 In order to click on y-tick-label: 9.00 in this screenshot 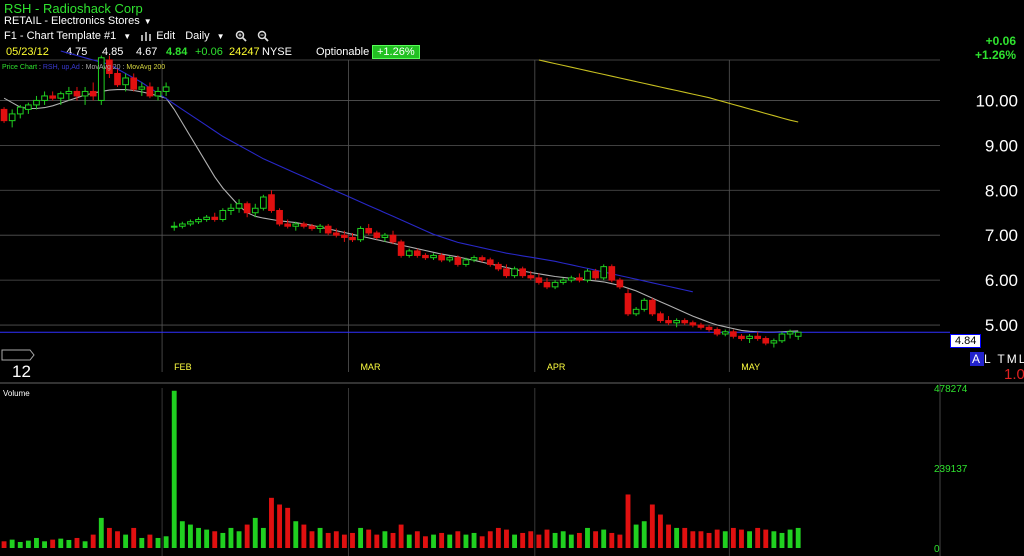, I will do `click(1001, 145)`.